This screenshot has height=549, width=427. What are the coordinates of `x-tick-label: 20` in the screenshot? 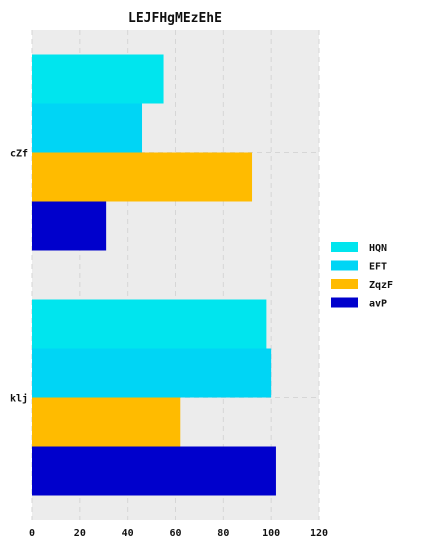 It's located at (80, 533).